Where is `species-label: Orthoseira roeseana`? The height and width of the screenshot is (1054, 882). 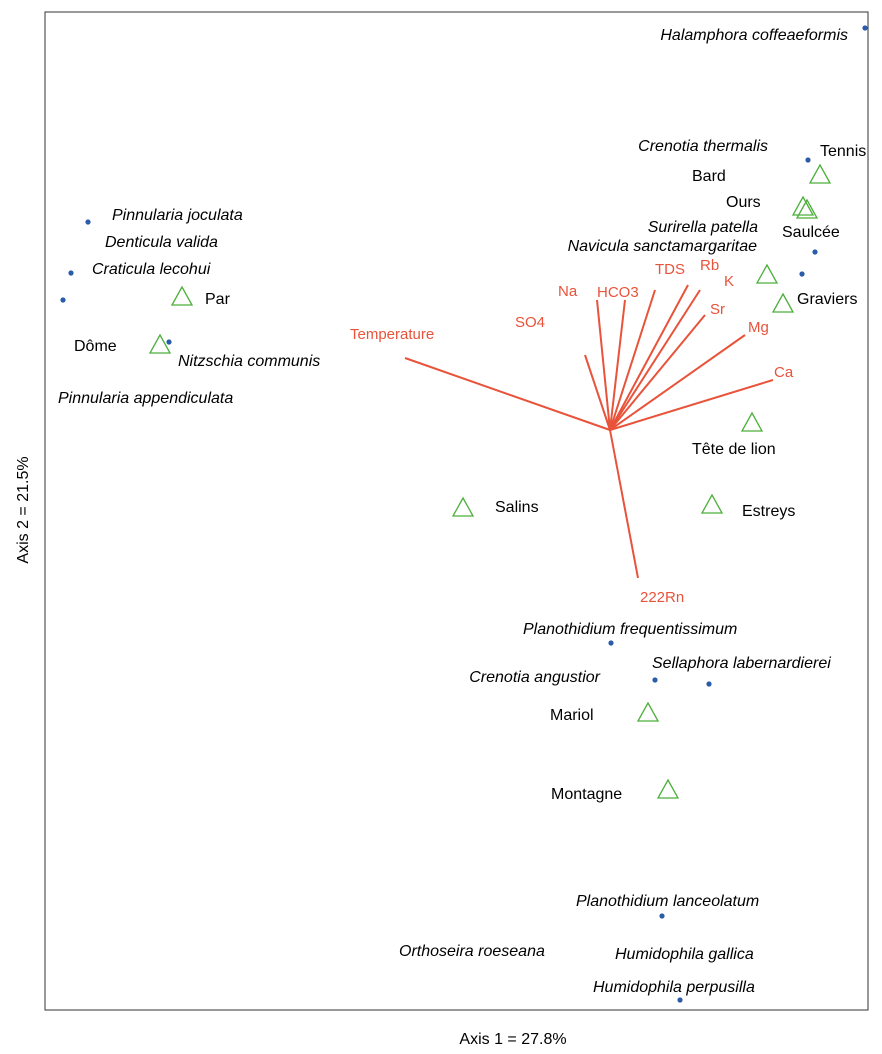 species-label: Orthoseira roeseana is located at coordinates (472, 951).